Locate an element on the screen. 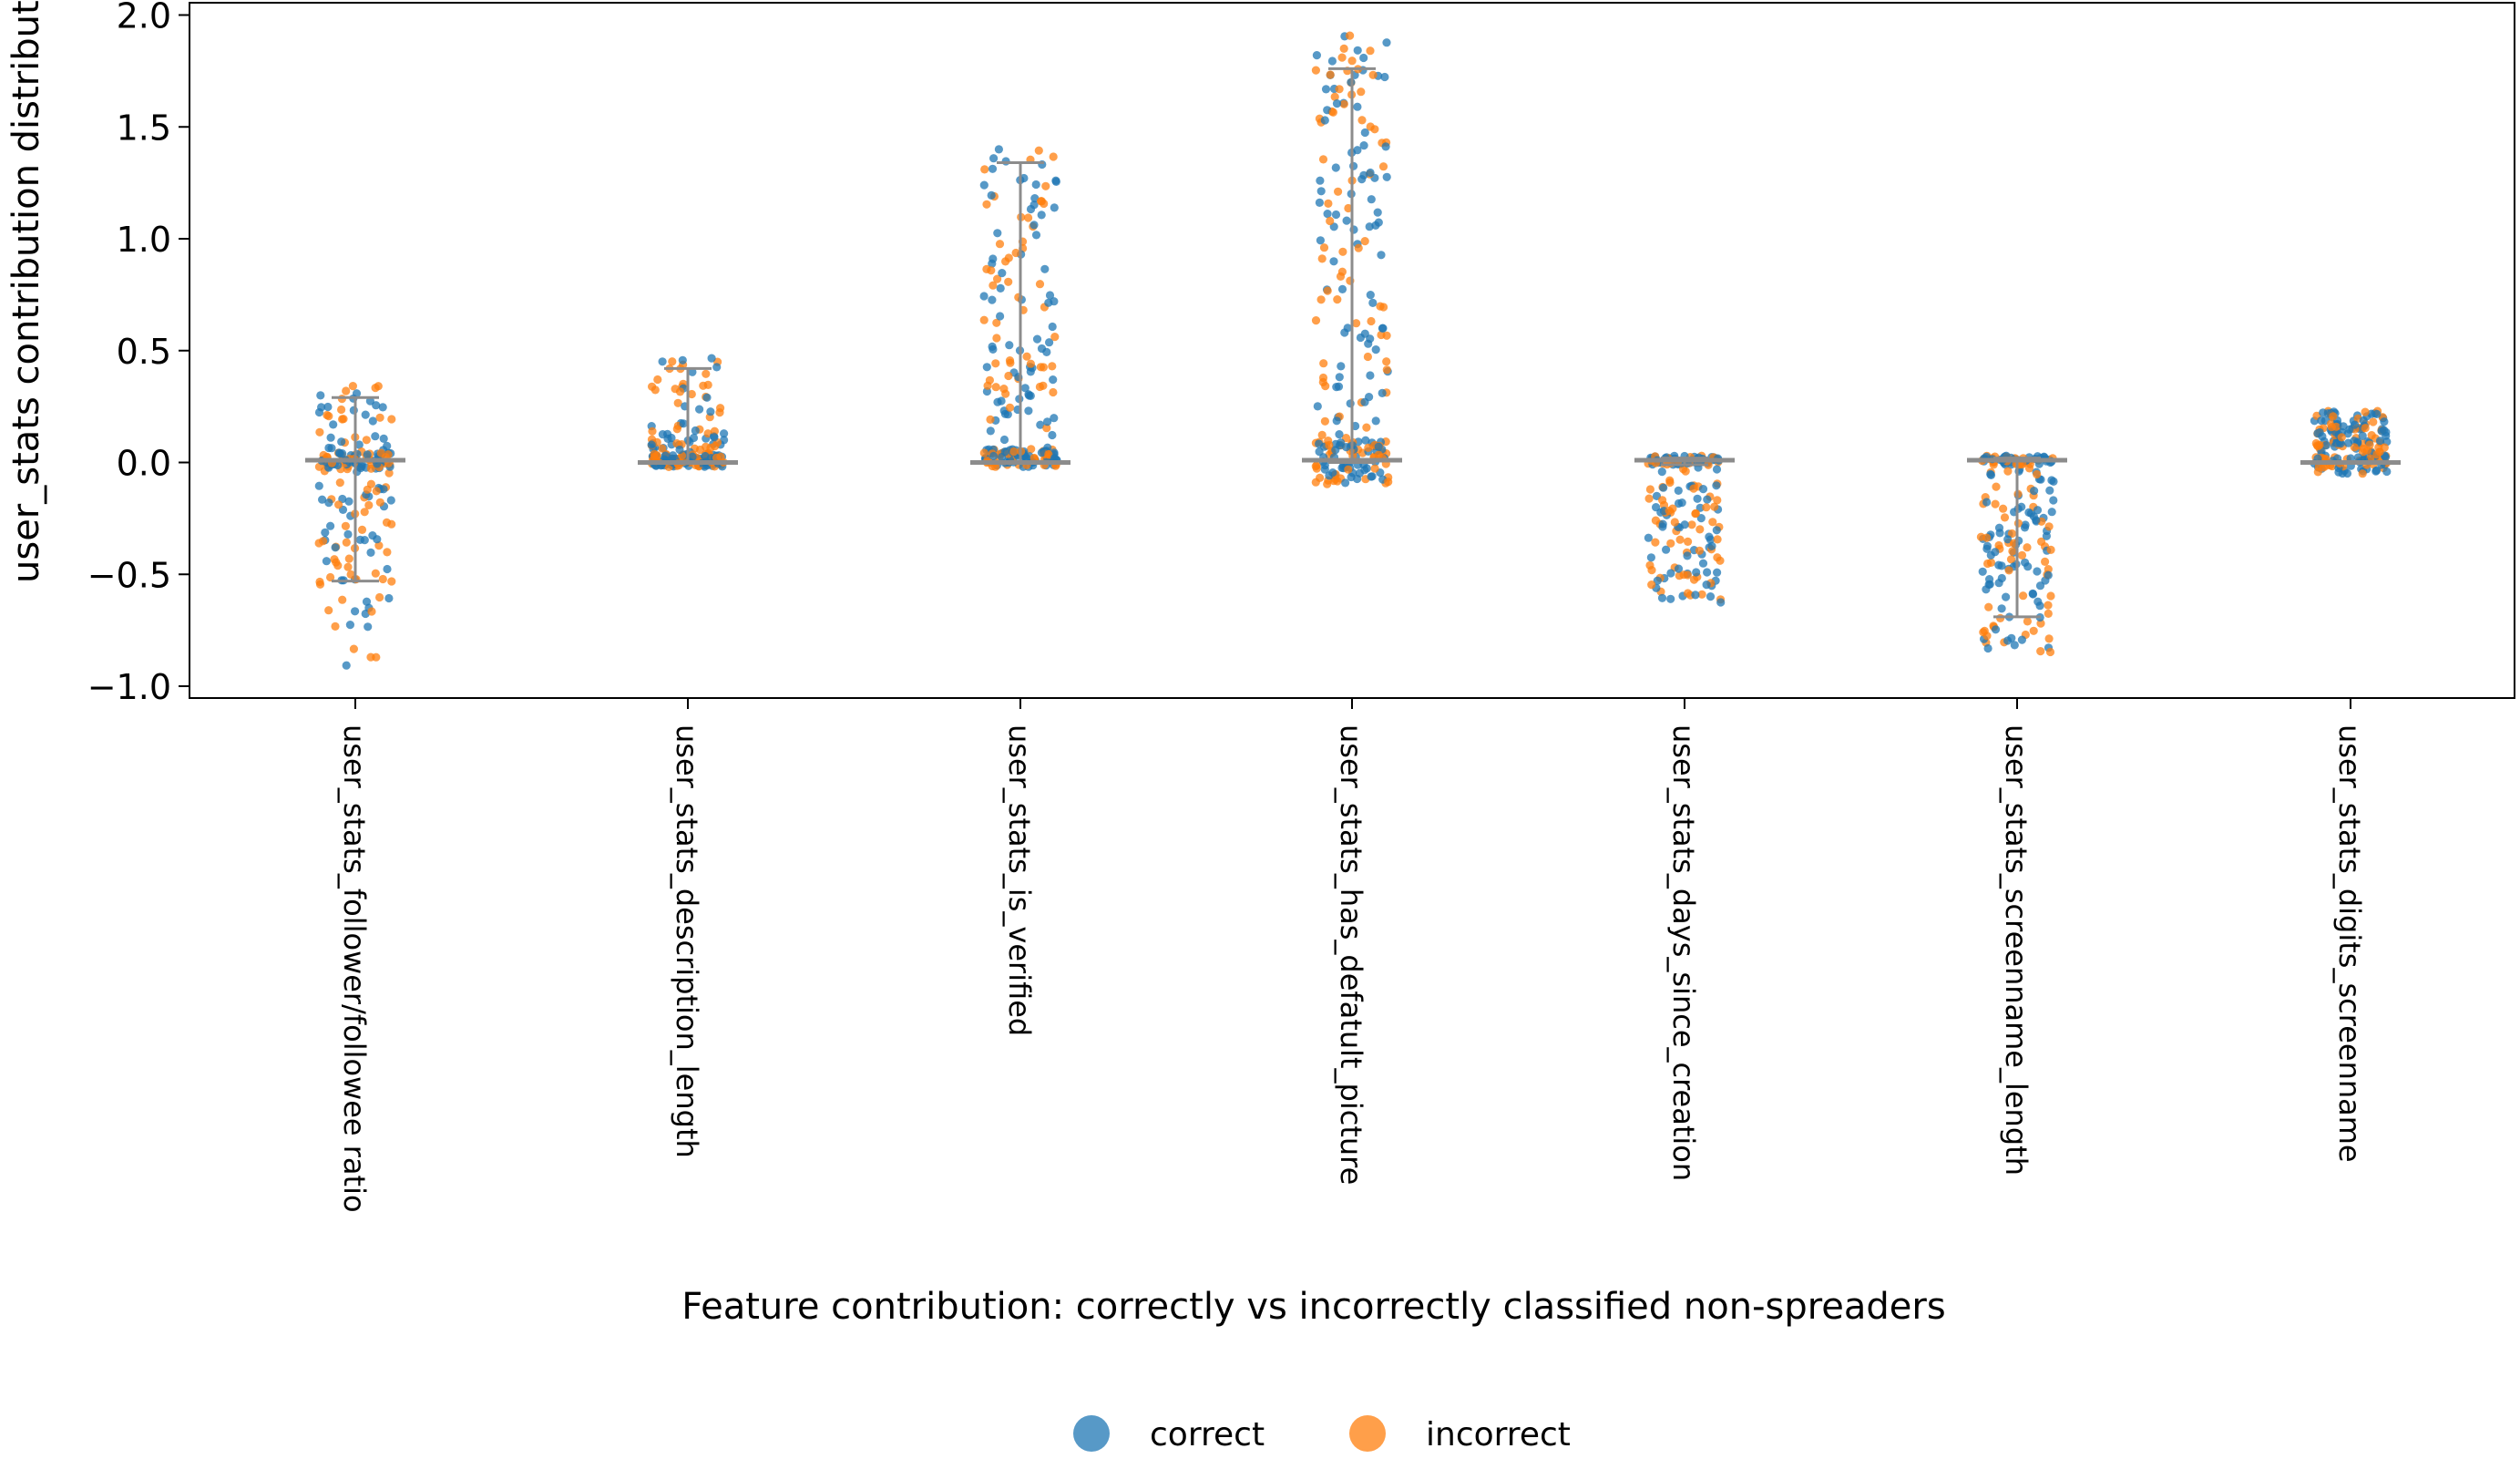 Image resolution: width=2520 pixels, height=1469 pixels. y-tick-label: 0.5 is located at coordinates (144, 352).